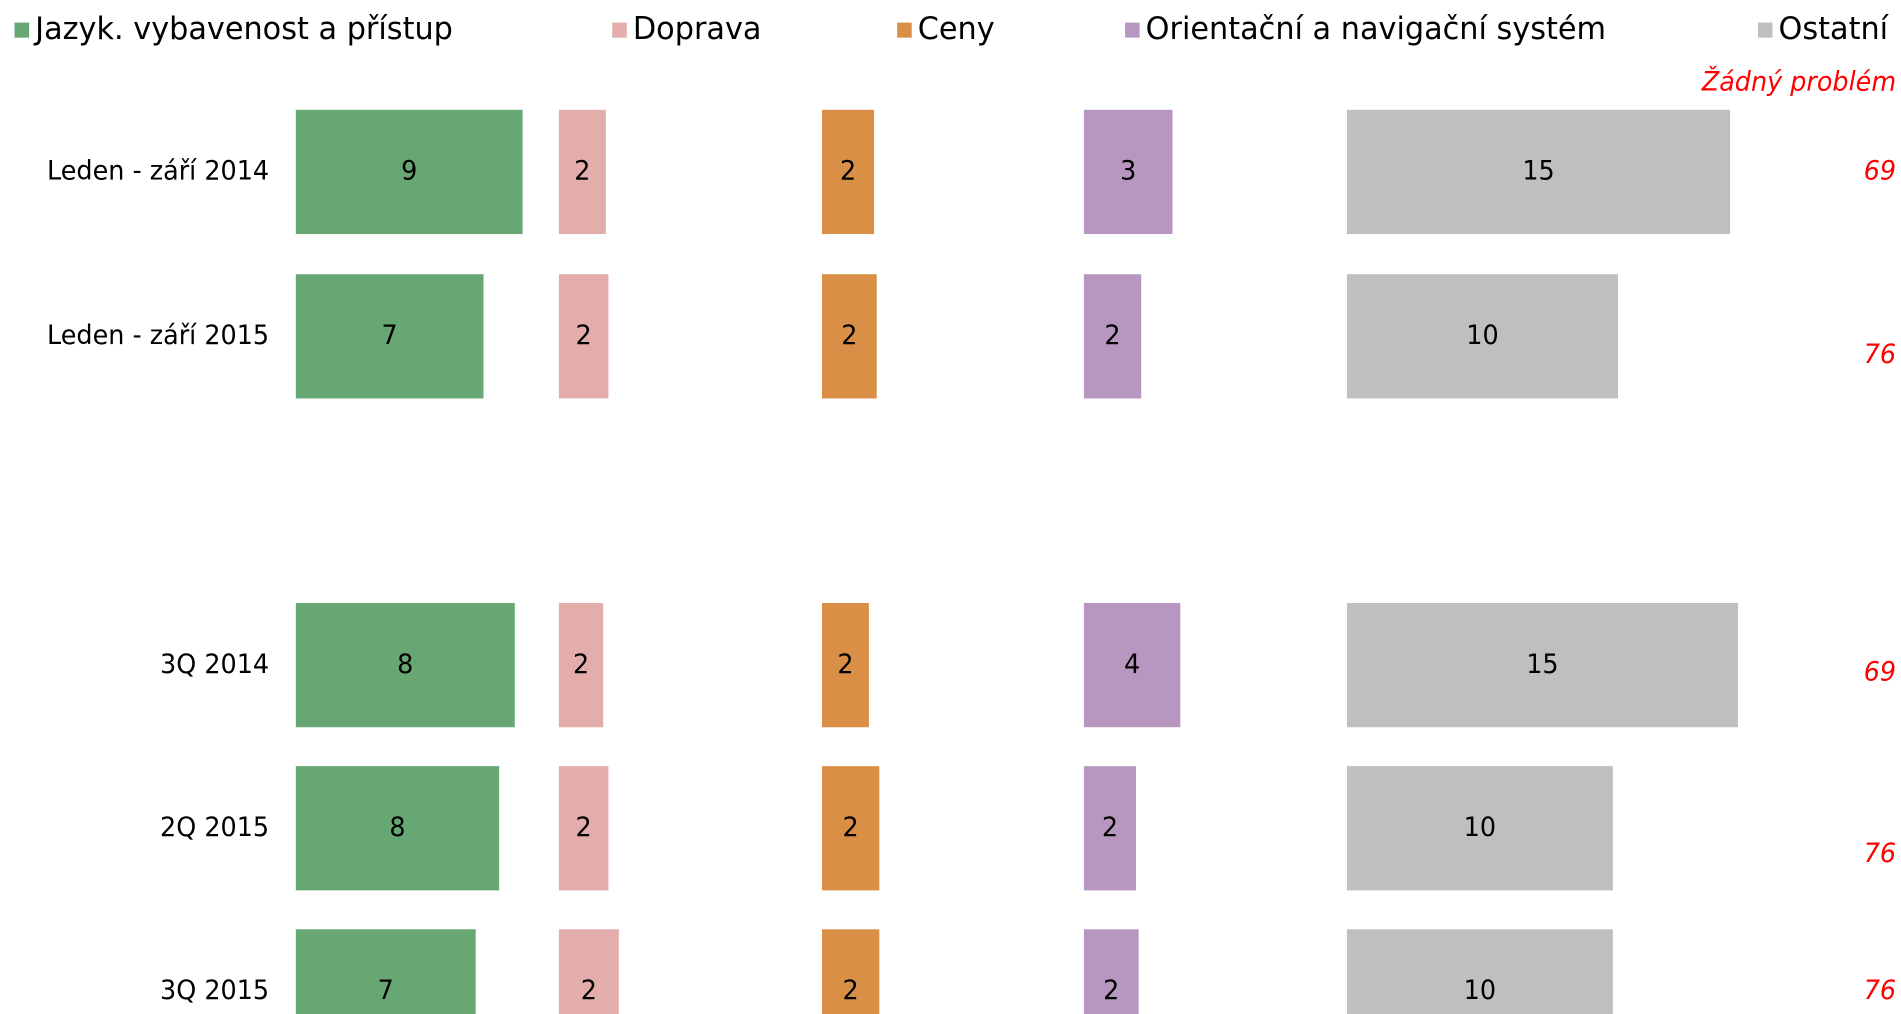 The image size is (1901, 1014). I want to click on legend-label: Ostatní, so click(1834, 28).